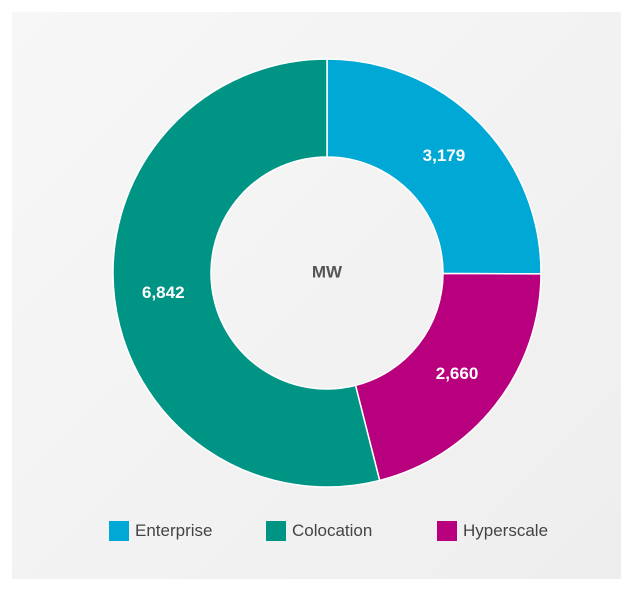 The height and width of the screenshot is (591, 633). Describe the element at coordinates (119, 531) in the screenshot. I see `legend-swatch-enterprise` at that location.